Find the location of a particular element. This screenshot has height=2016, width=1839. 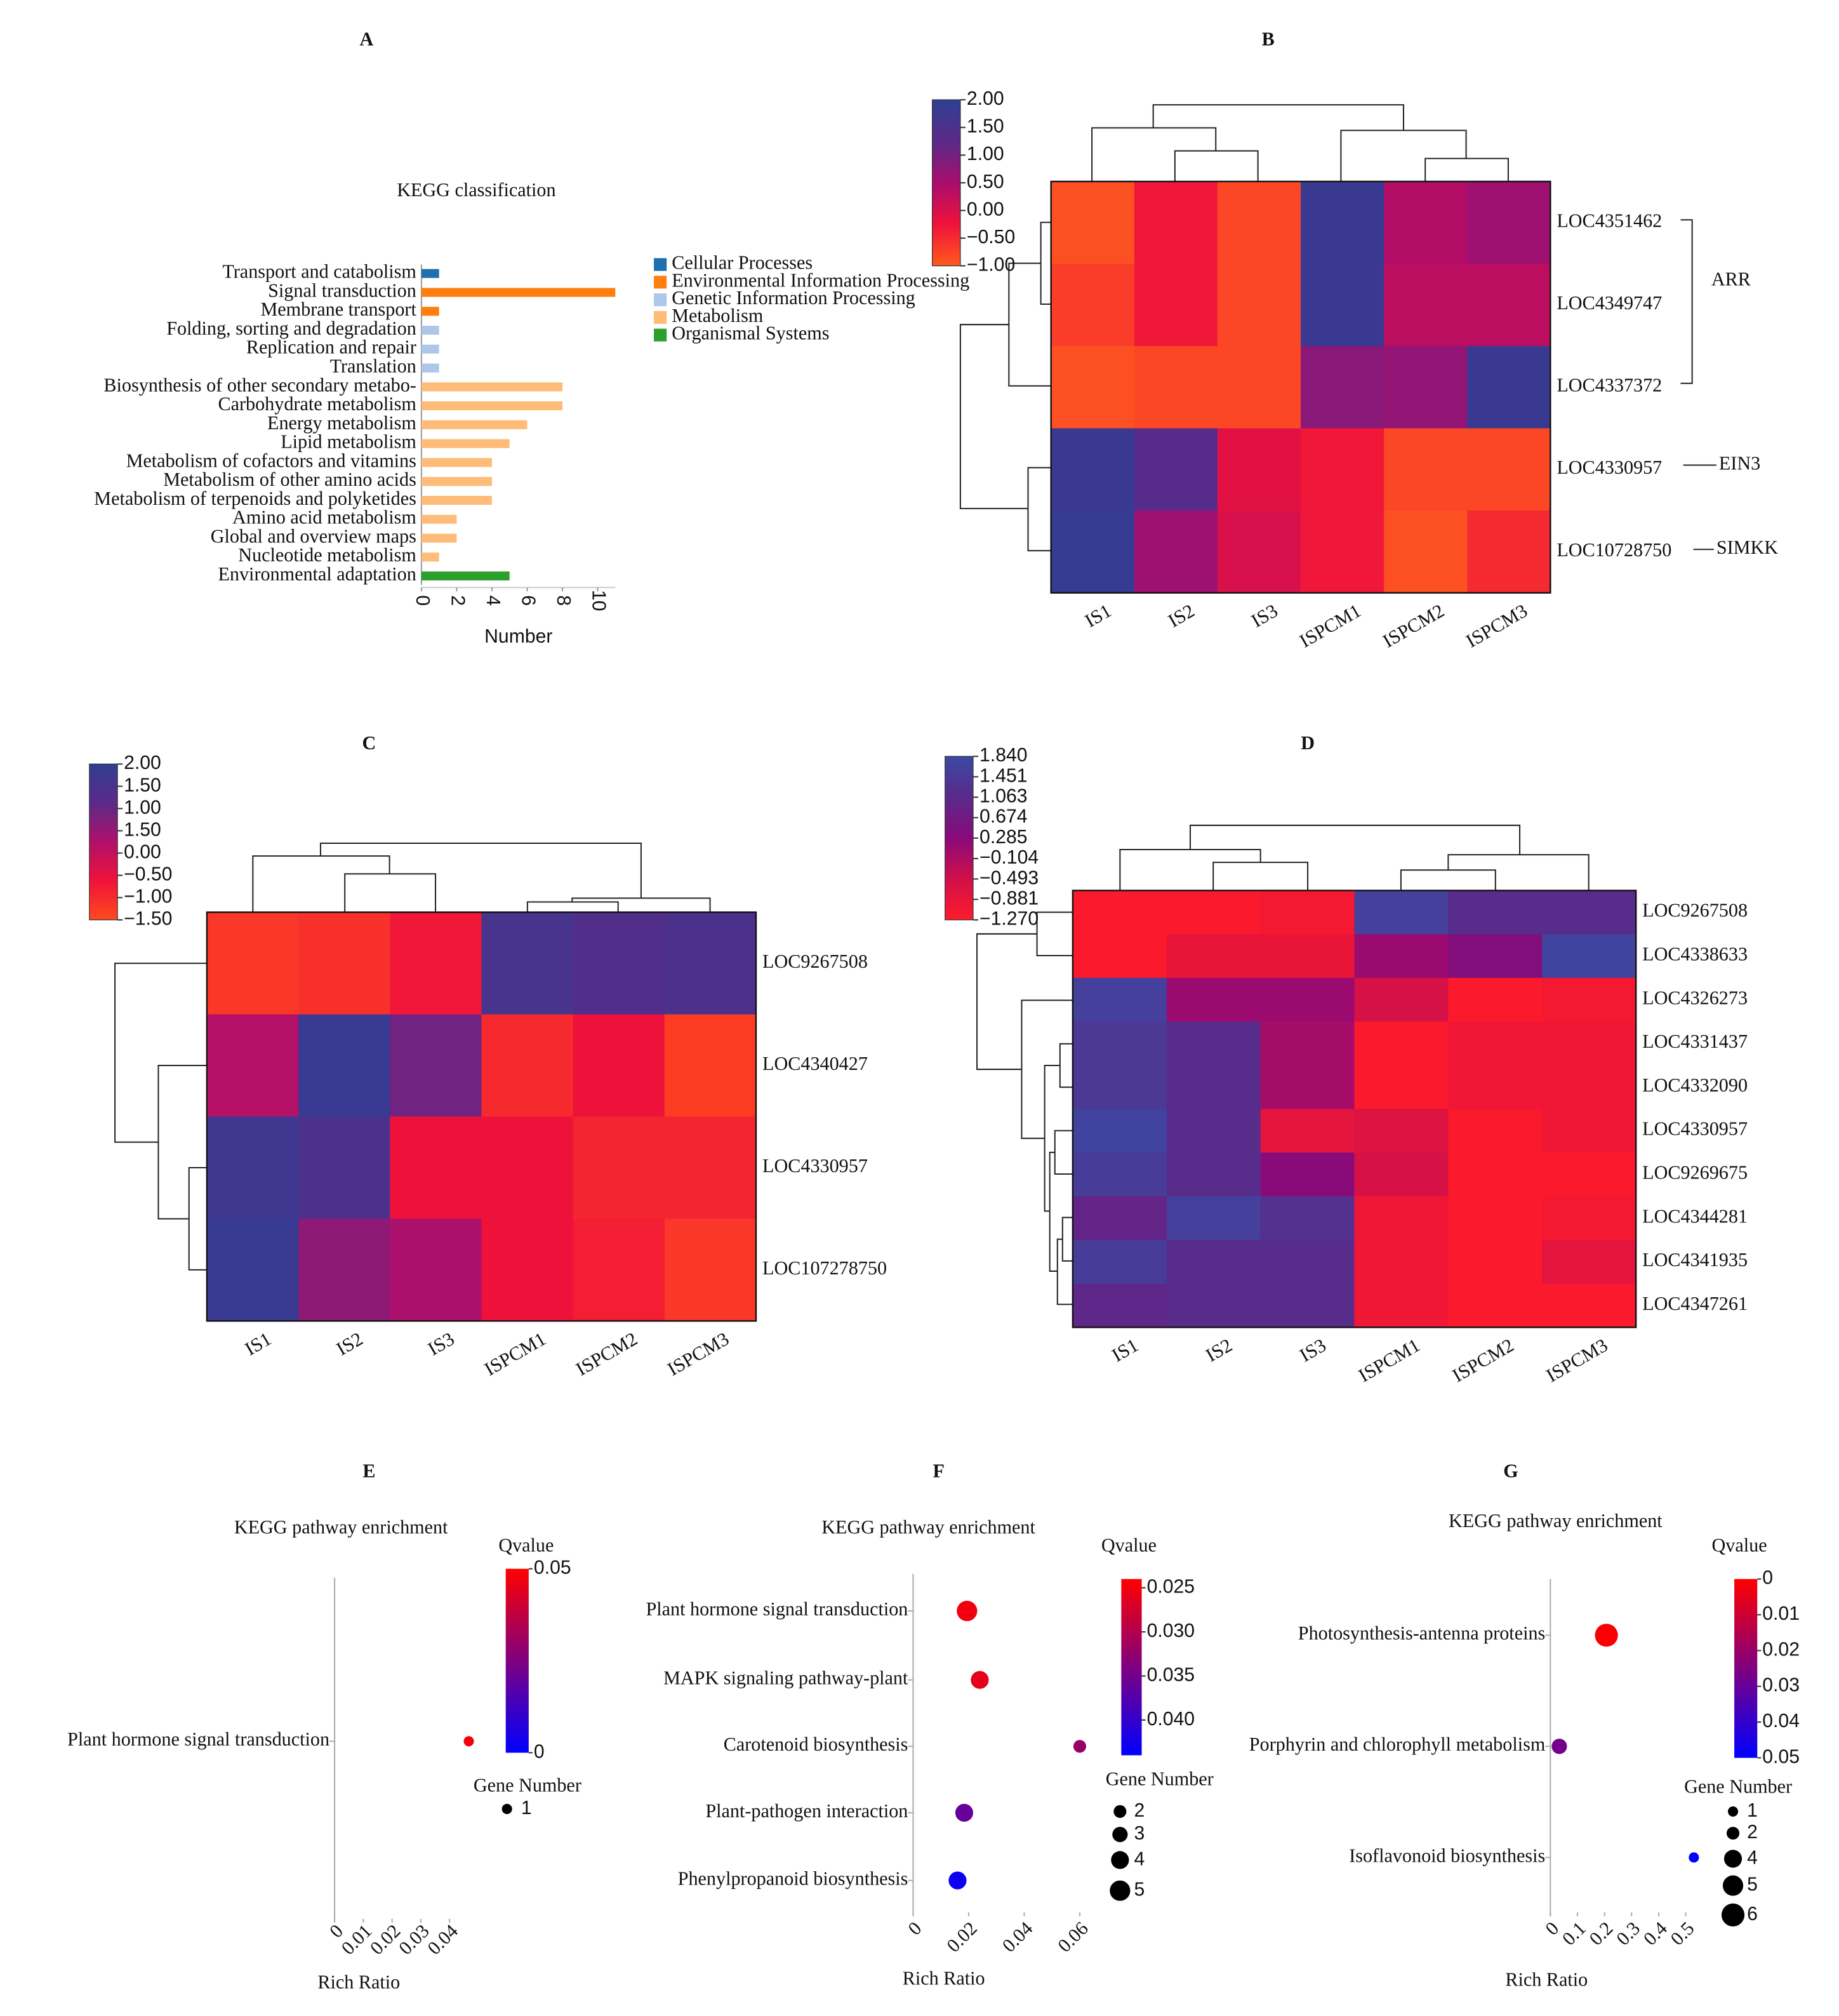

category-label: Signal transduction is located at coordinates (342, 290).